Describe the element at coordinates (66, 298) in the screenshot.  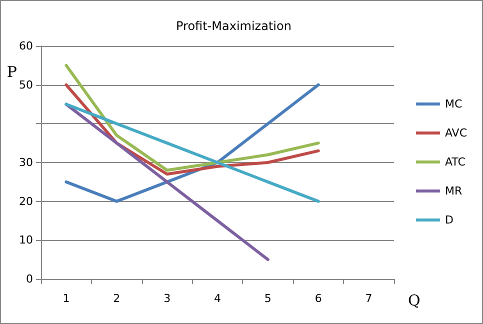
I see `x-tick-label: 1` at that location.